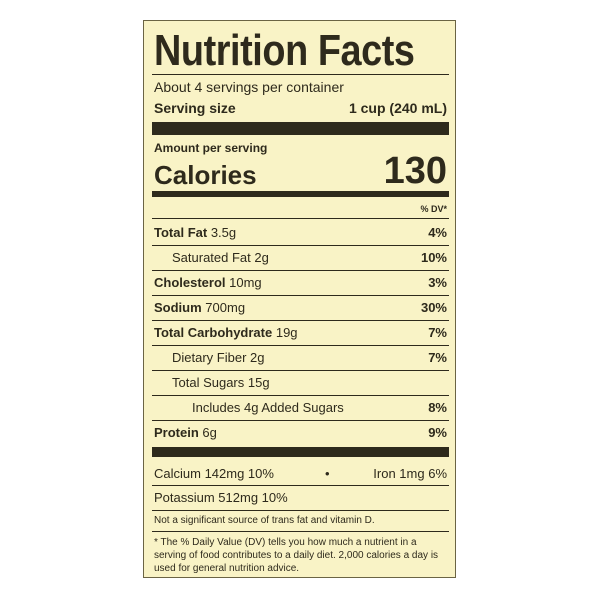 The image size is (600, 600). What do you see at coordinates (410, 473) in the screenshot?
I see `vitamin: Iron 1mg 6%` at bounding box center [410, 473].